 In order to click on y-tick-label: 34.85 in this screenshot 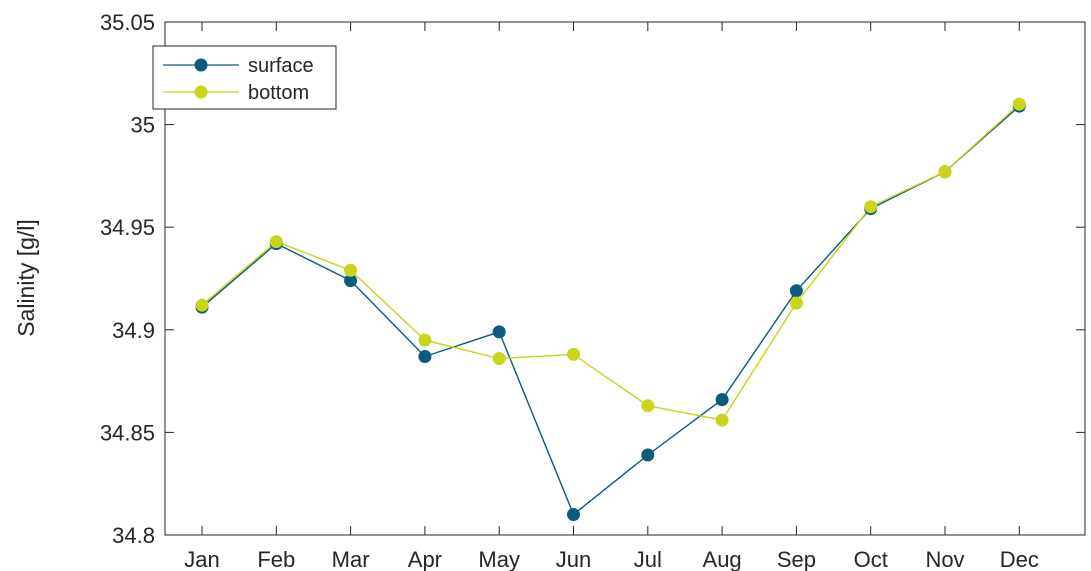, I will do `click(127, 432)`.